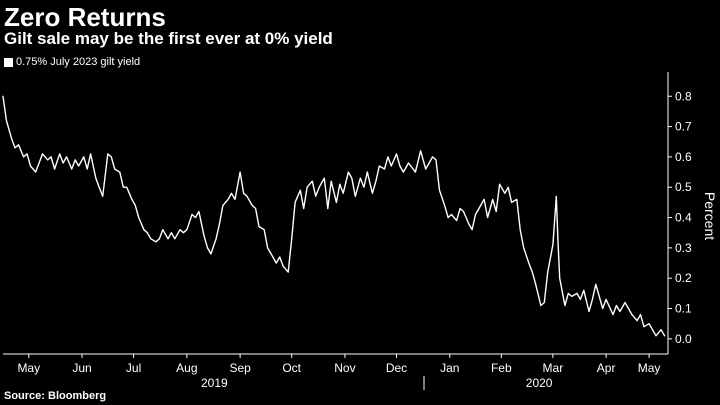  What do you see at coordinates (449, 368) in the screenshot?
I see `x-tick-label: Jan` at bounding box center [449, 368].